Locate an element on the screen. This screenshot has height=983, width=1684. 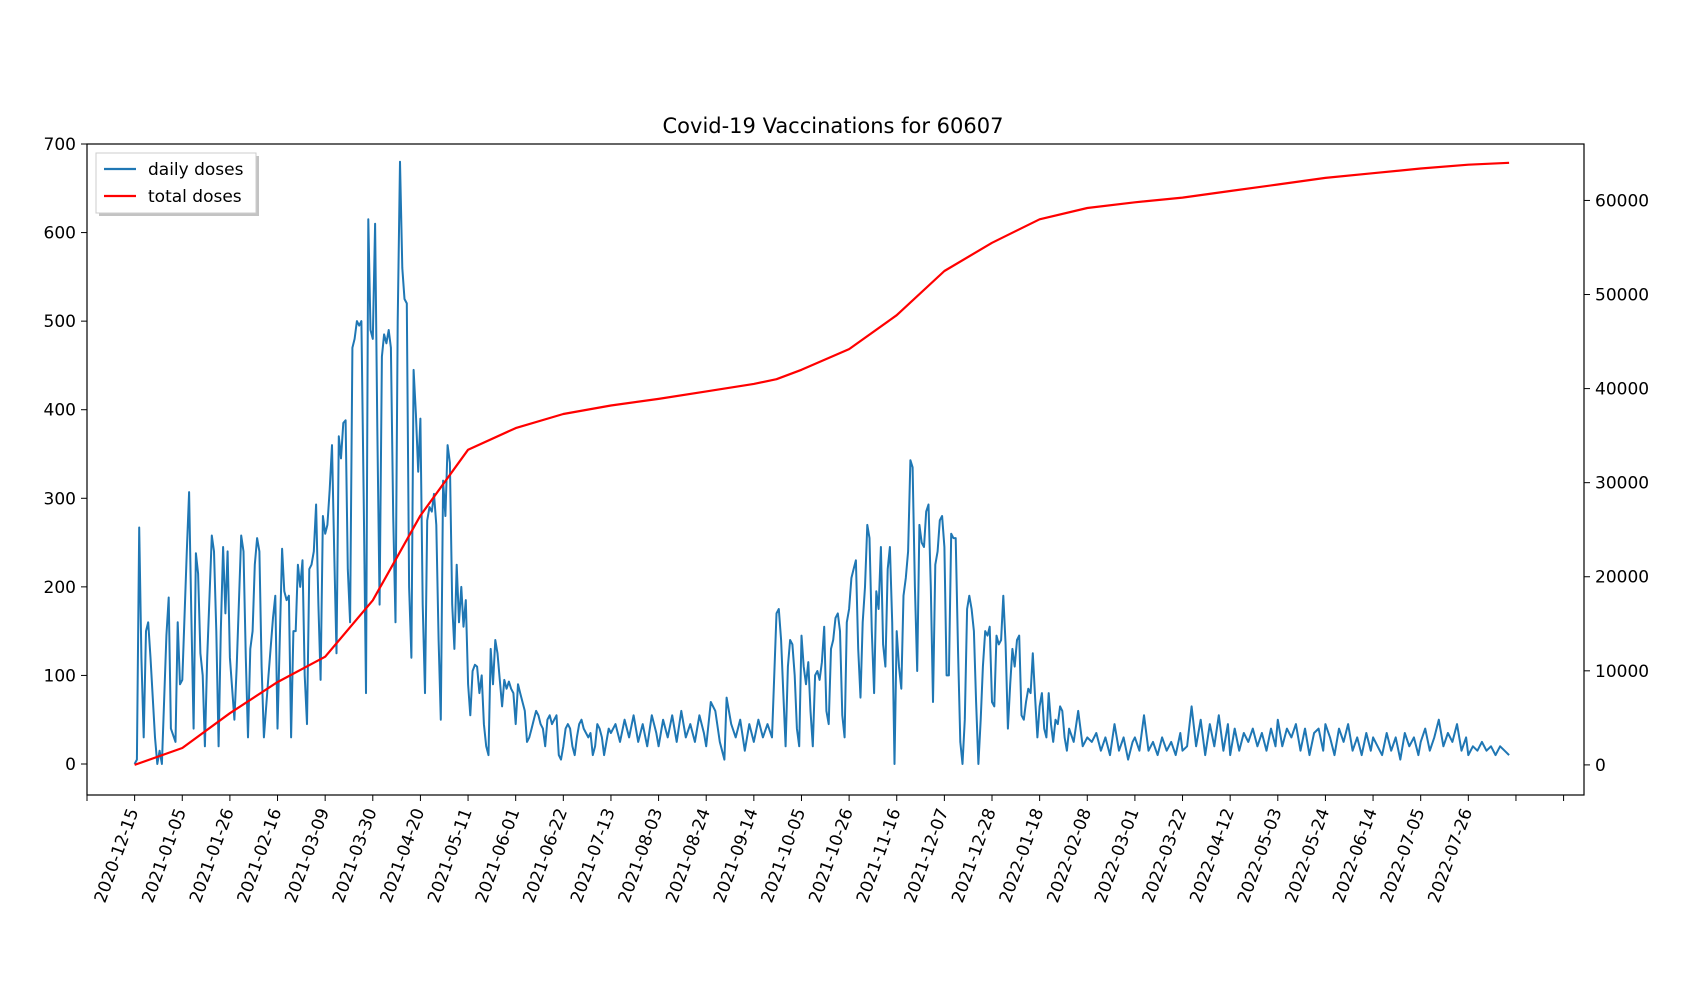
y-right-tick-label: 50000 is located at coordinates (1622, 296).